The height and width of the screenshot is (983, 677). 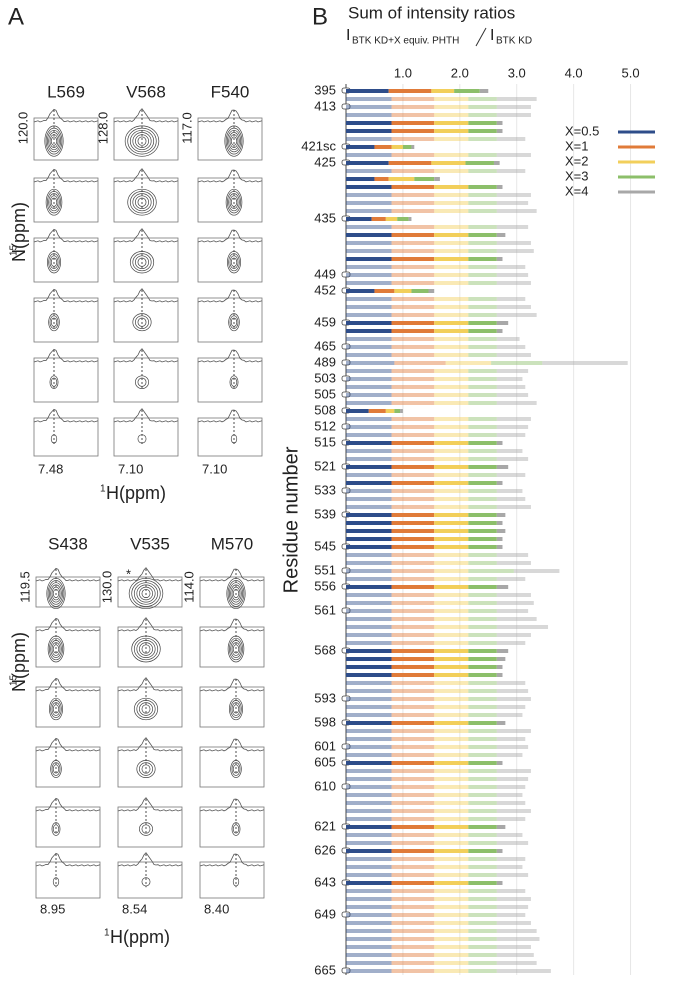 What do you see at coordinates (325, 881) in the screenshot?
I see `y-tick-label: 643` at bounding box center [325, 881].